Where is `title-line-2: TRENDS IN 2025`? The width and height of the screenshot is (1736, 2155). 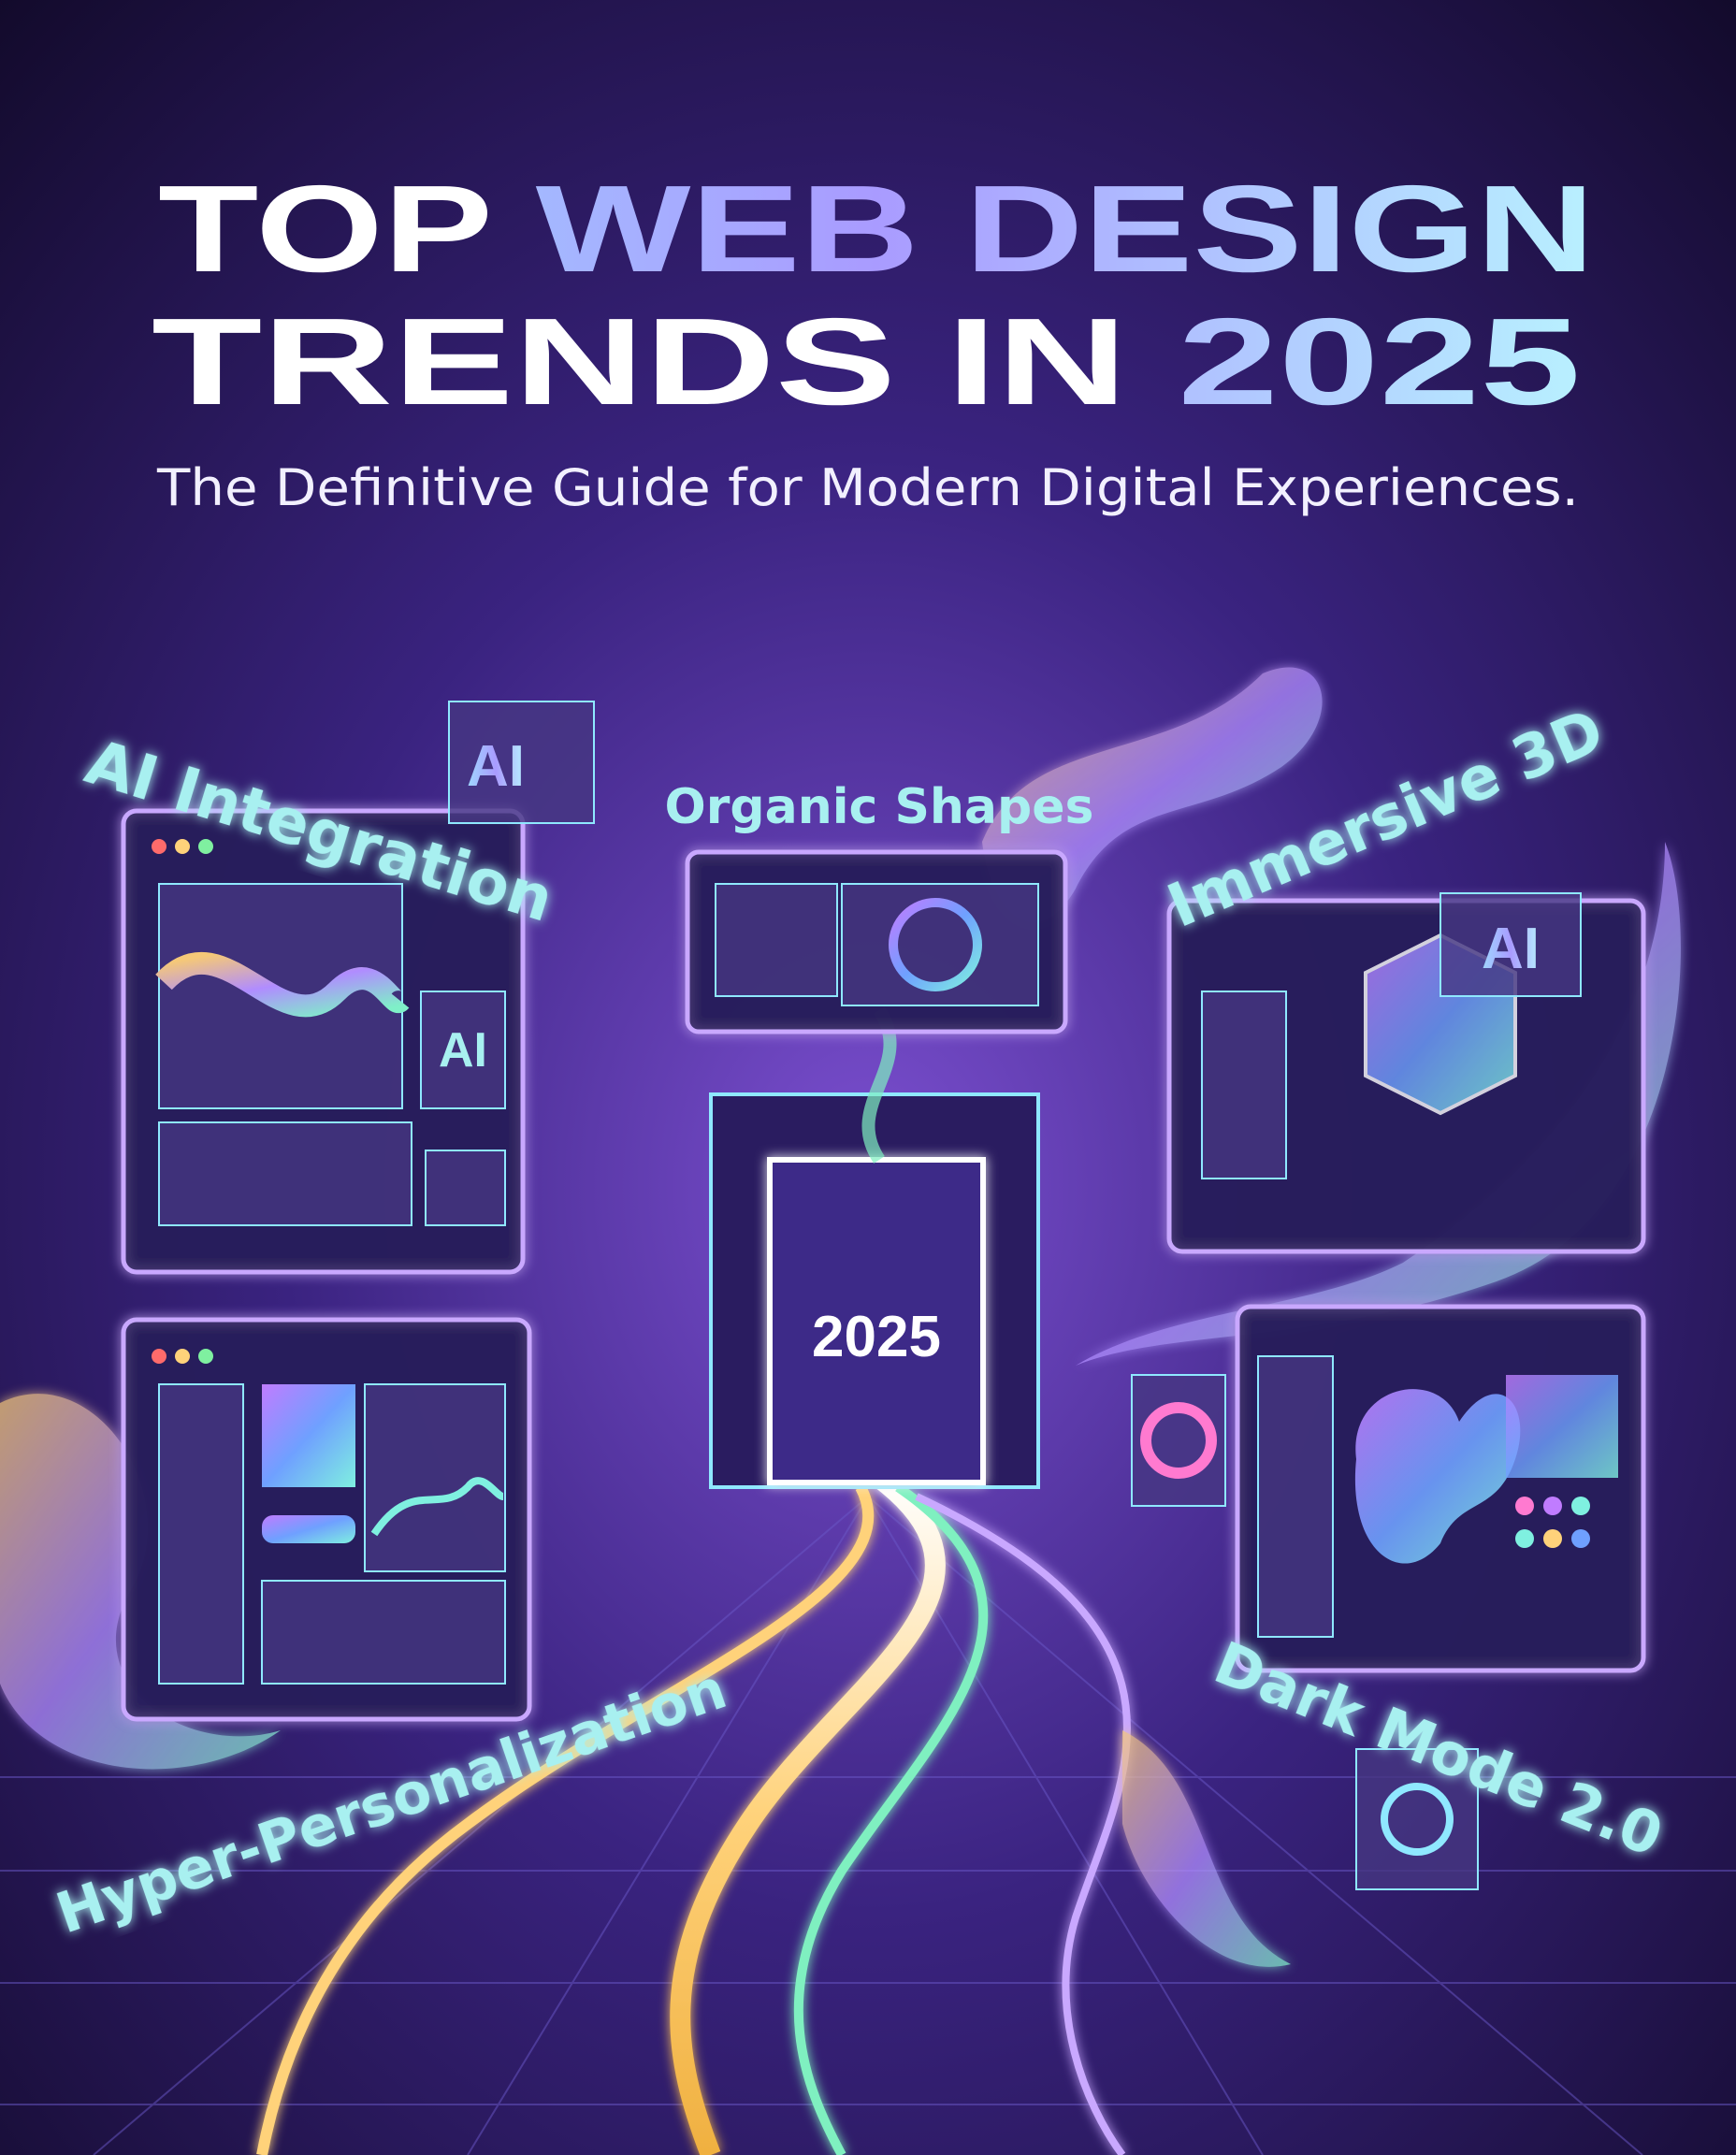 title-line-2: TRENDS IN 2025 is located at coordinates (866, 362).